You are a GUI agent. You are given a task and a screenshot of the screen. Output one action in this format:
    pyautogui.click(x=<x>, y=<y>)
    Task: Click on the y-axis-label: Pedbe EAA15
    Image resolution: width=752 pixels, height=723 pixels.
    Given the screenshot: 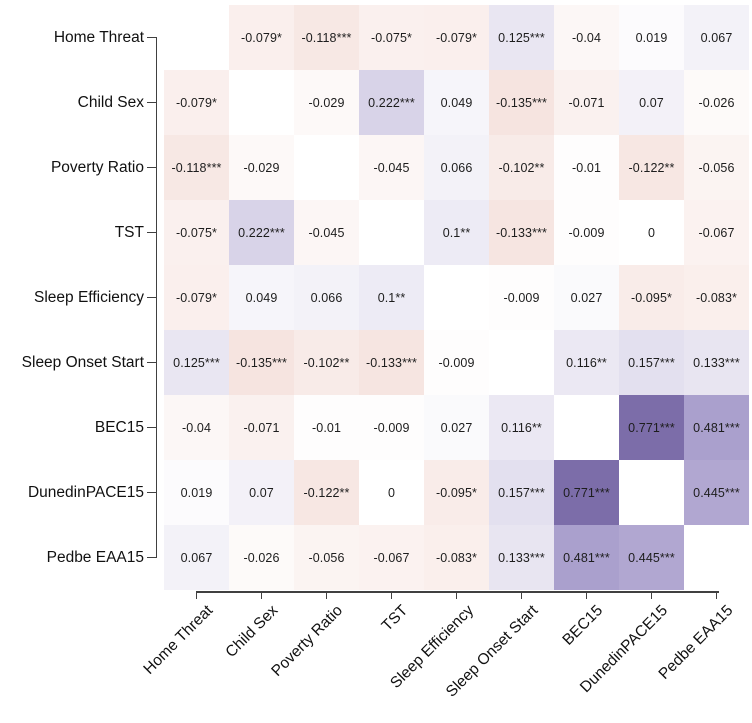 What is the action you would take?
    pyautogui.click(x=95, y=557)
    